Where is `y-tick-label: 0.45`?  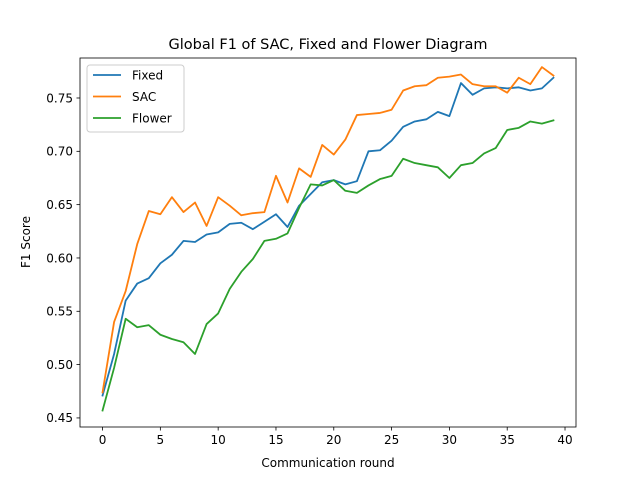
y-tick-label: 0.45 is located at coordinates (59, 418).